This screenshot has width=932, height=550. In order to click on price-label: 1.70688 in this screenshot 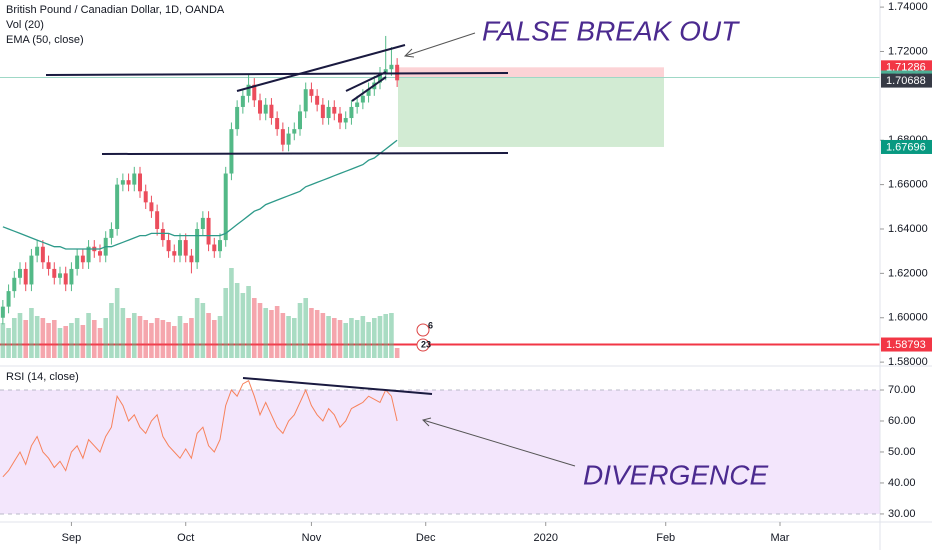, I will do `click(906, 81)`.